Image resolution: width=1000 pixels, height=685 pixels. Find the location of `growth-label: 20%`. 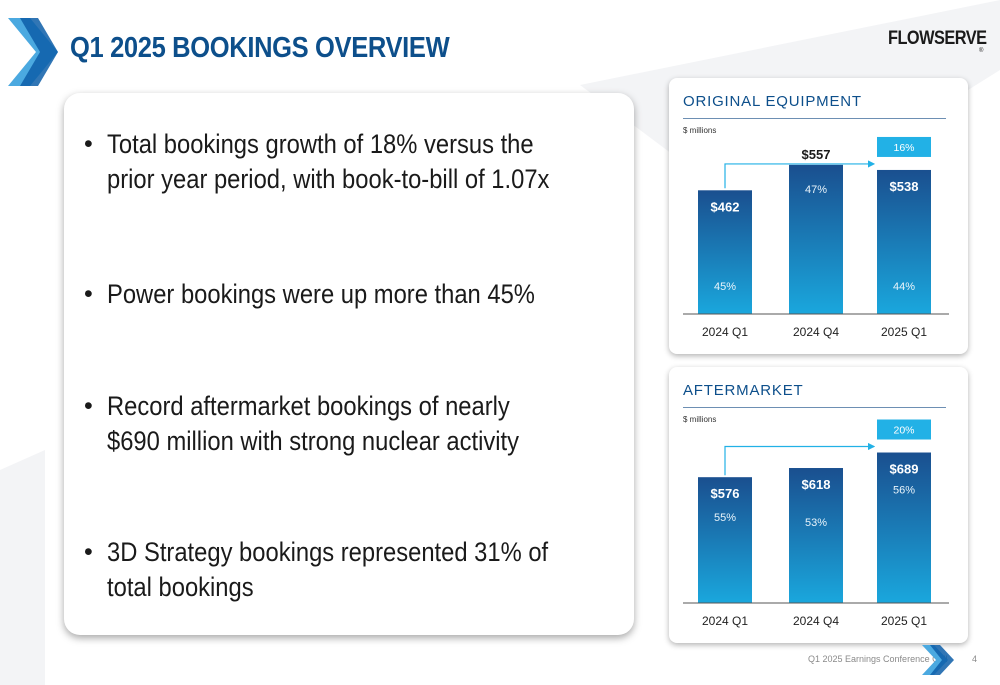

growth-label: 20% is located at coordinates (903, 431).